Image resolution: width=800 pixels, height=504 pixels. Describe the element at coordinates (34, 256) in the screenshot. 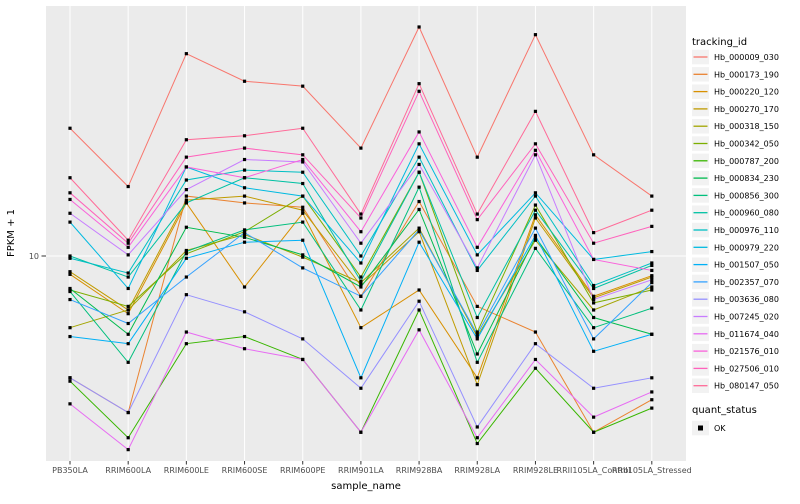

I see `y-tick-label: 10` at that location.